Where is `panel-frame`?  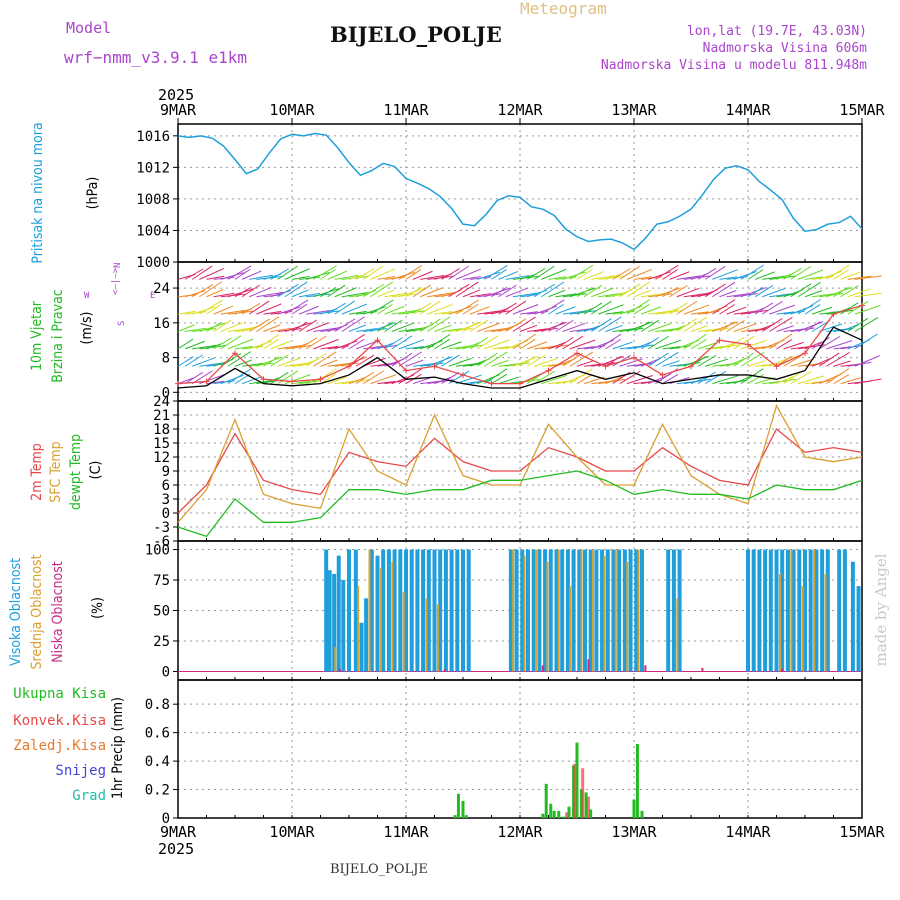 panel-frame is located at coordinates (520, 193).